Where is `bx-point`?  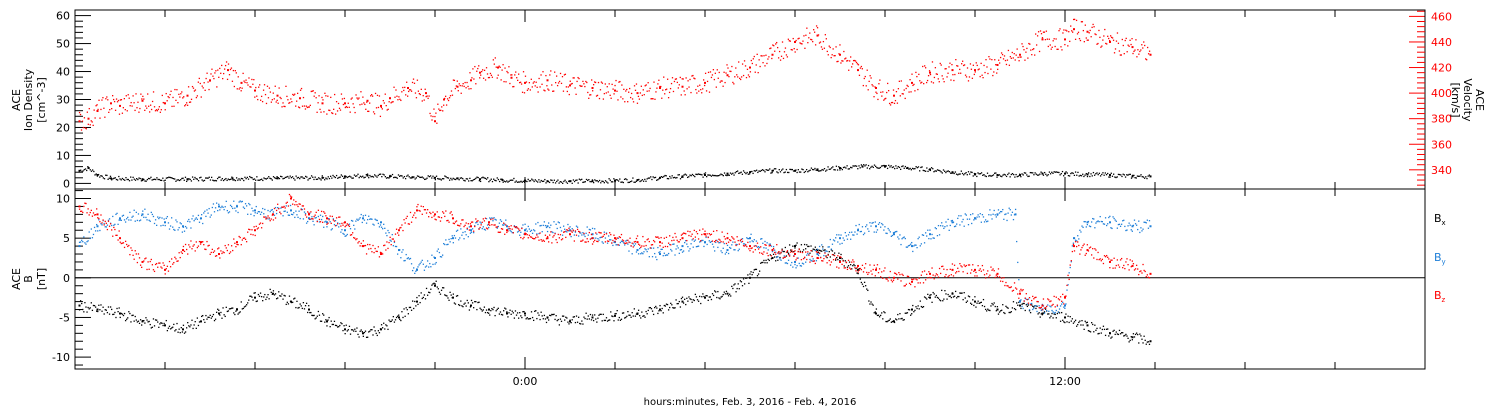 bx-point is located at coordinates (97, 309).